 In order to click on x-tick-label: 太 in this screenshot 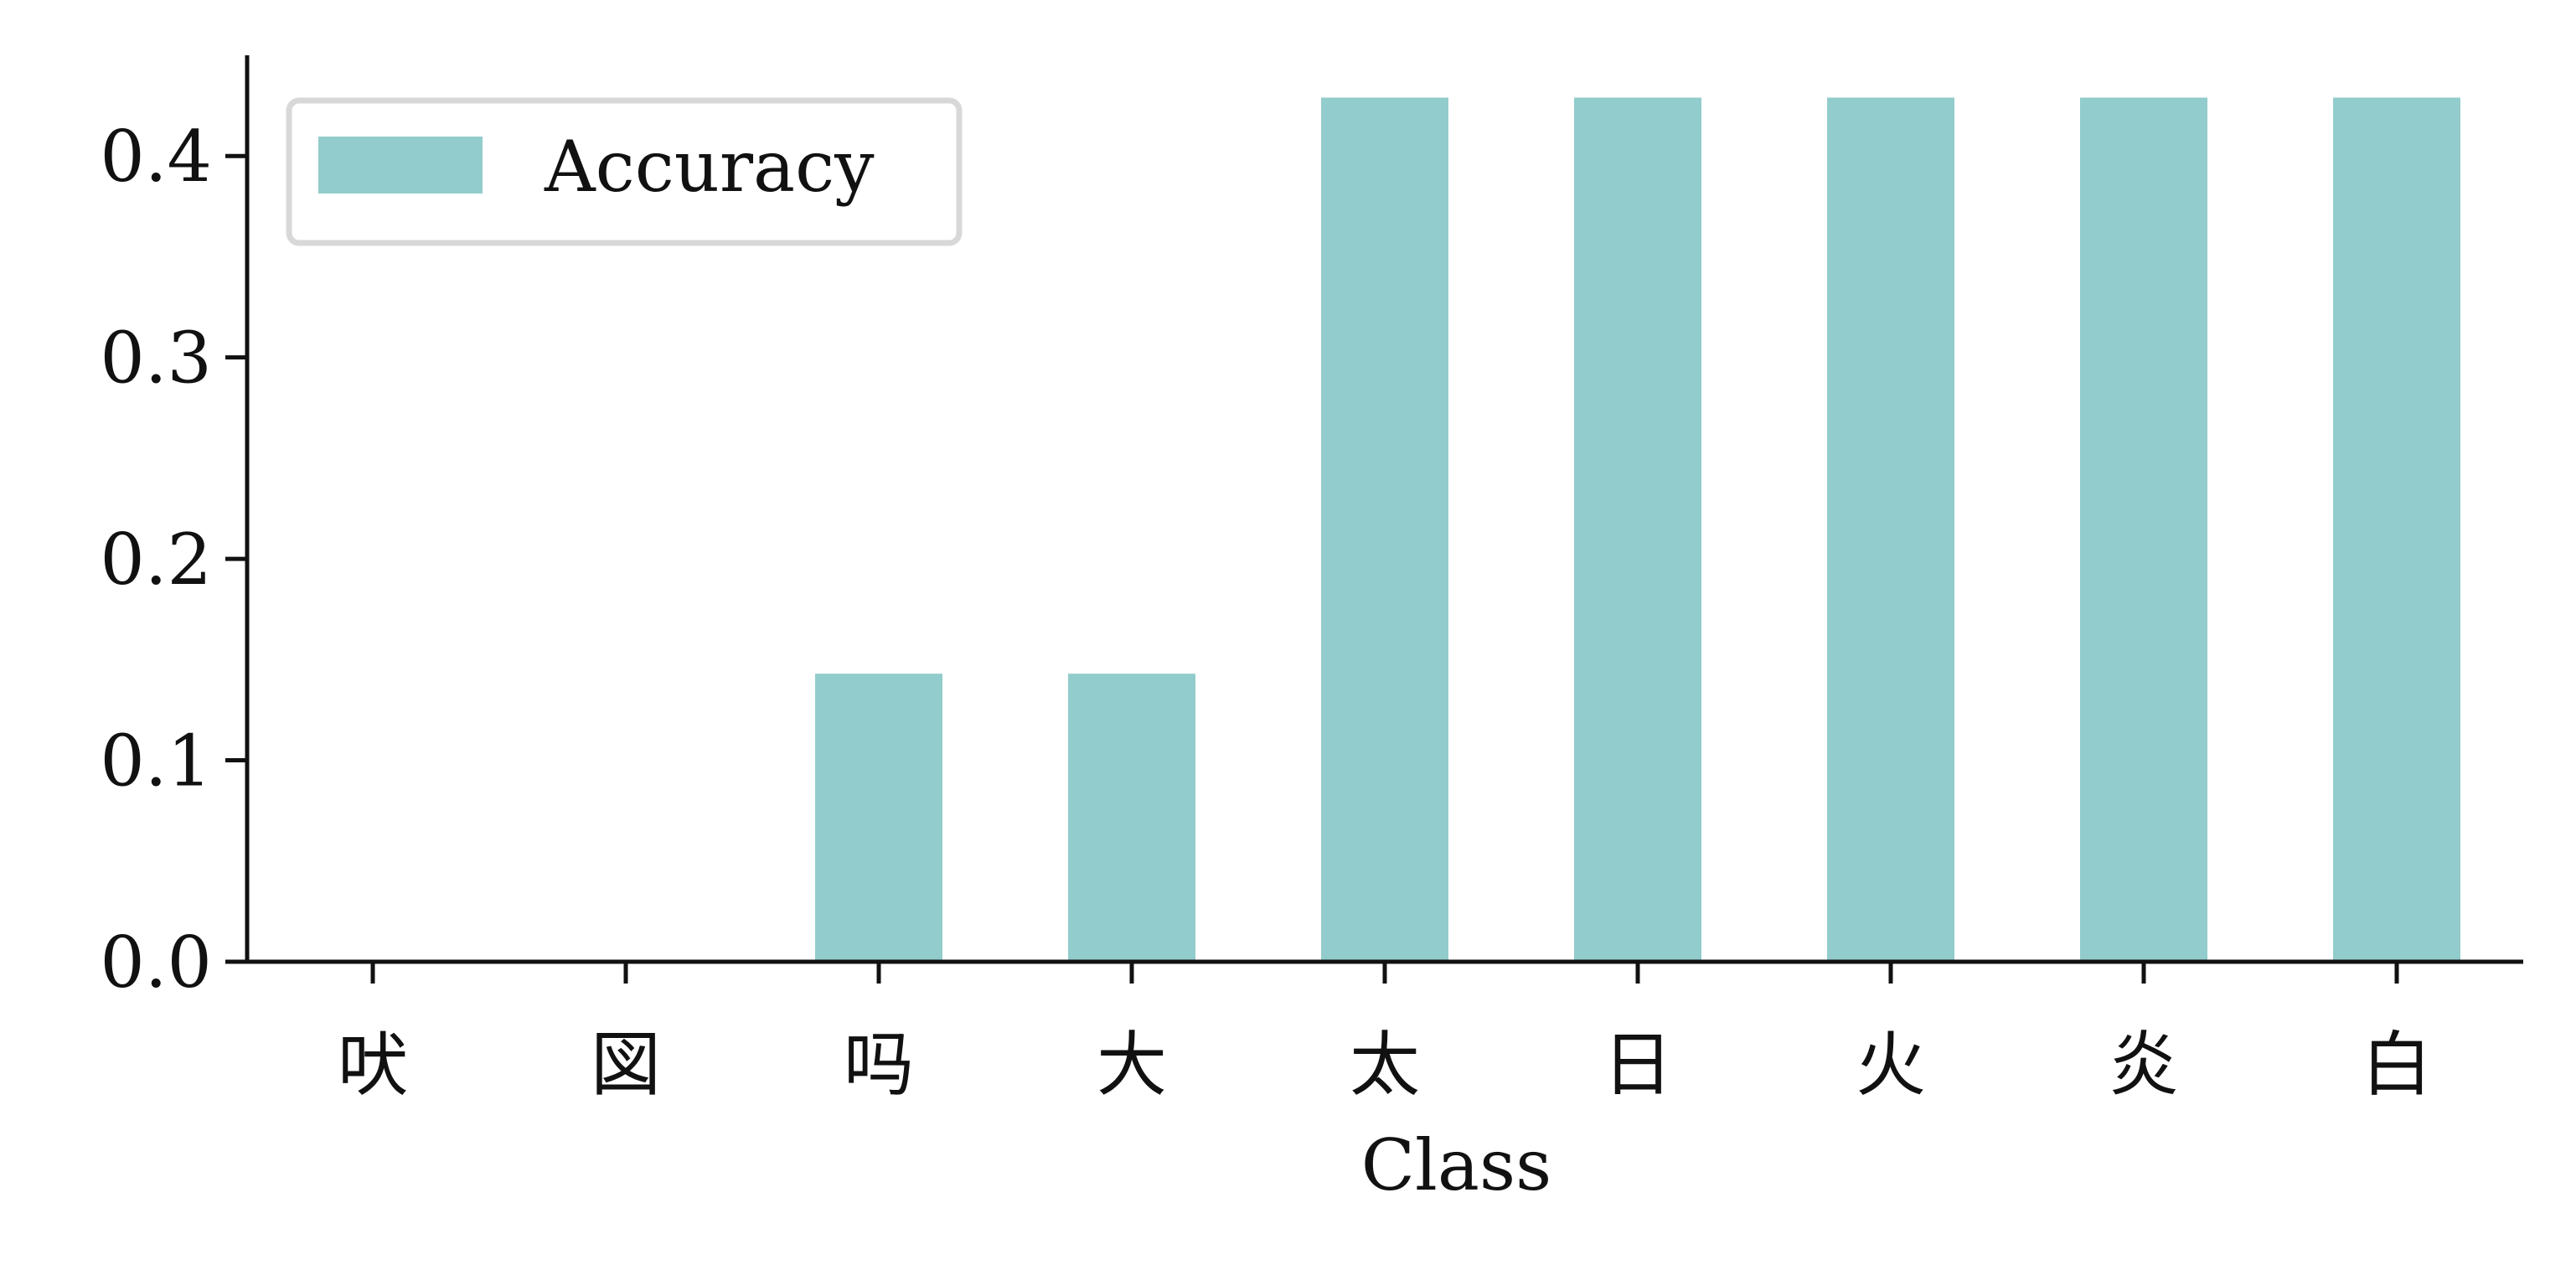, I will do `click(1385, 1065)`.